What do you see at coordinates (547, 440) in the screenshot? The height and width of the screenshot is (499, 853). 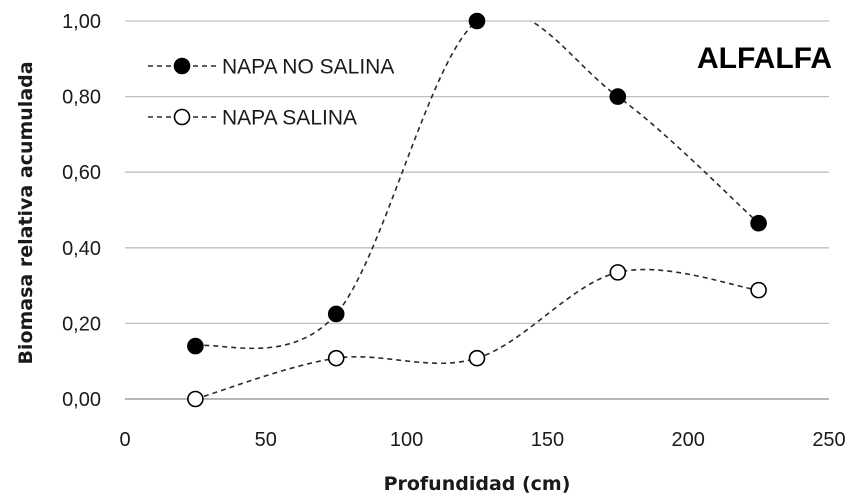 I see `x-tick-label: 150` at bounding box center [547, 440].